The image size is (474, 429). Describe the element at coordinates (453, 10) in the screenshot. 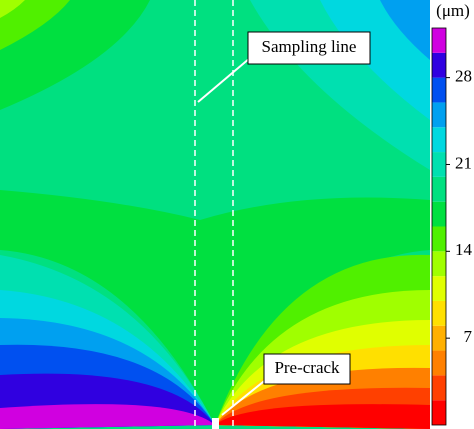

I see `colorbar-unit: (μm)` at that location.